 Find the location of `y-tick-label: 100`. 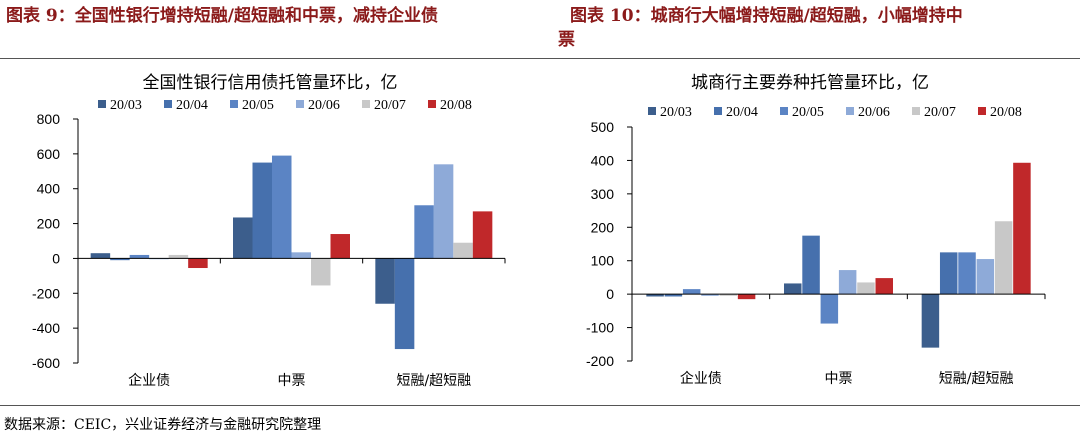

y-tick-label: 100 is located at coordinates (603, 261).